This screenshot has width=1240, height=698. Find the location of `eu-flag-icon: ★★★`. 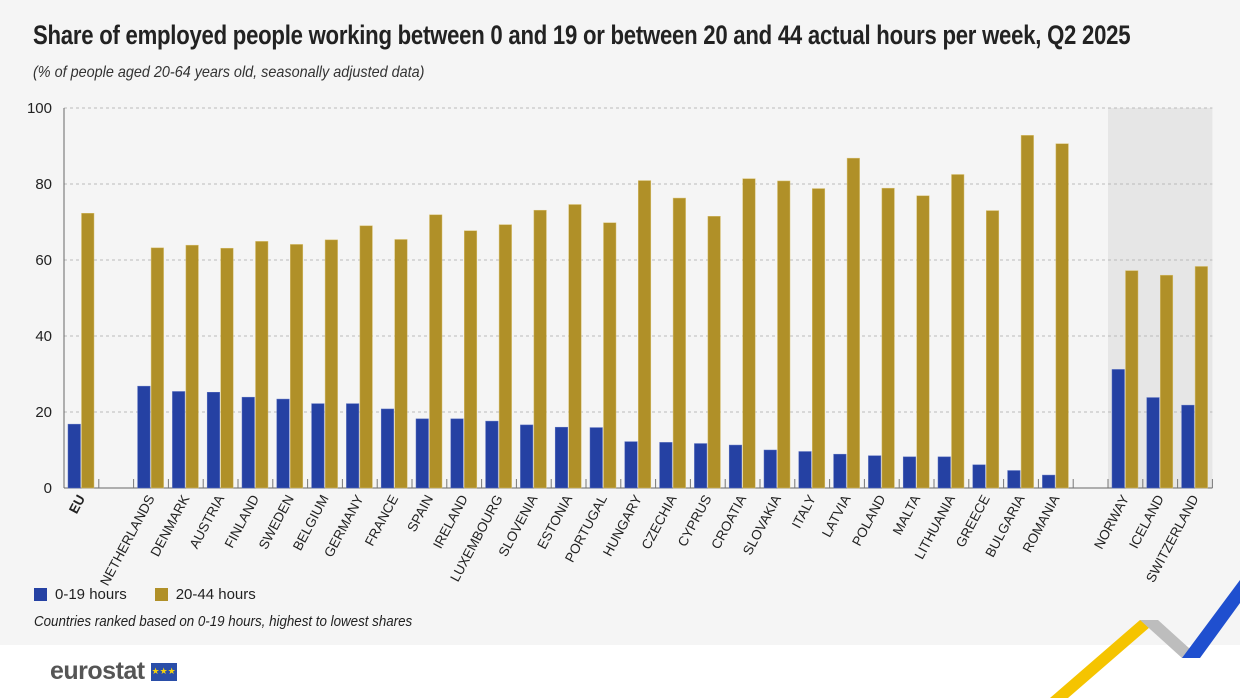

eu-flag-icon: ★★★ is located at coordinates (163, 671).